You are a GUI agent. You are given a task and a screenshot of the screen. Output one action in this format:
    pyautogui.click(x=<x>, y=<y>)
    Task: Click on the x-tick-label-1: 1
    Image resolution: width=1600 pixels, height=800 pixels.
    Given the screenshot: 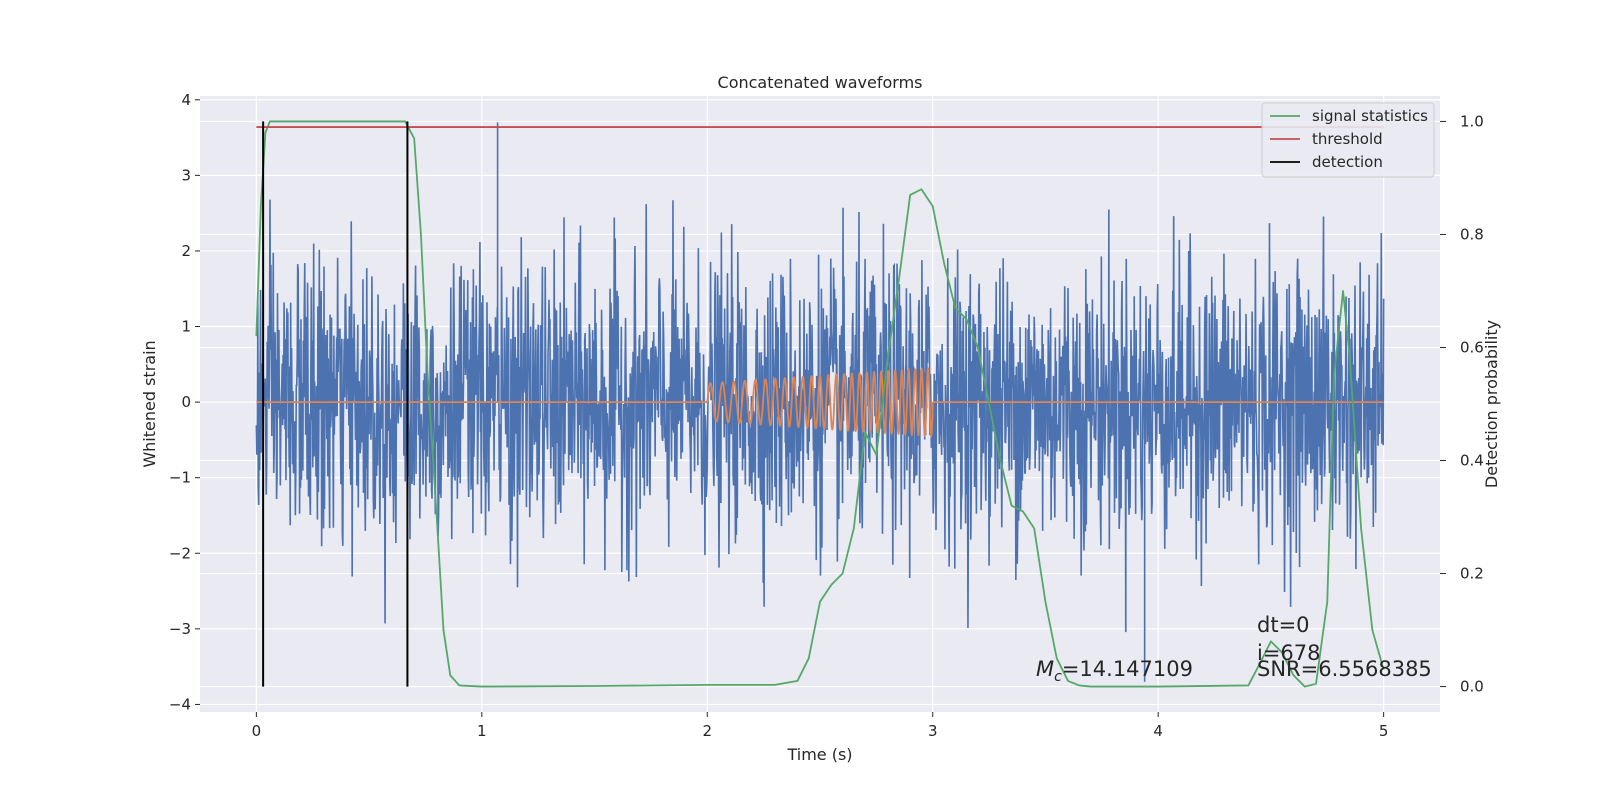 What is the action you would take?
    pyautogui.click(x=482, y=731)
    